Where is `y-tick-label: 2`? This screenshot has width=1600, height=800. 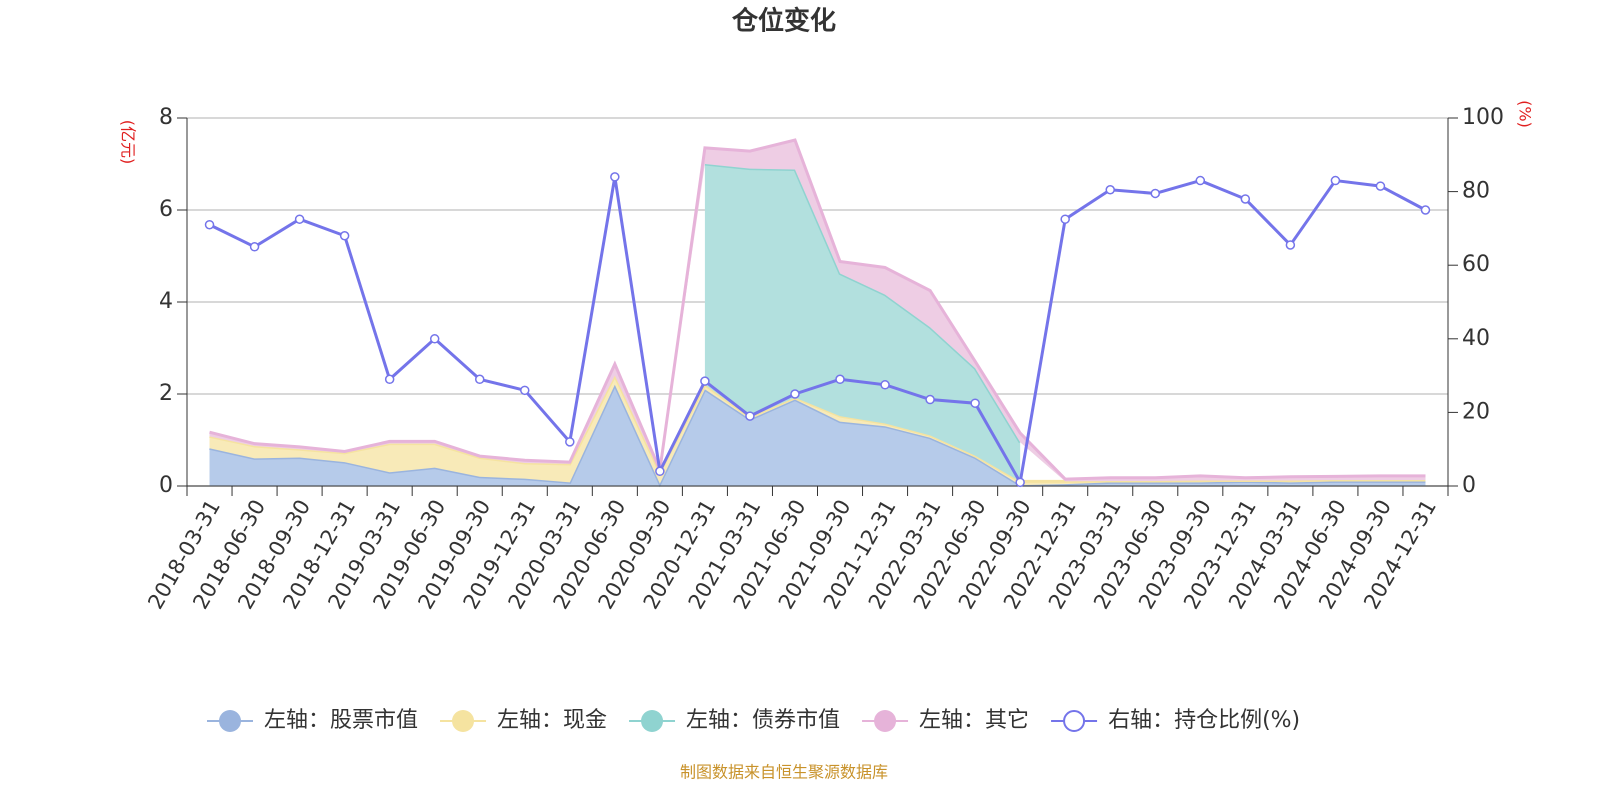
y-tick-label: 2 is located at coordinates (166, 393).